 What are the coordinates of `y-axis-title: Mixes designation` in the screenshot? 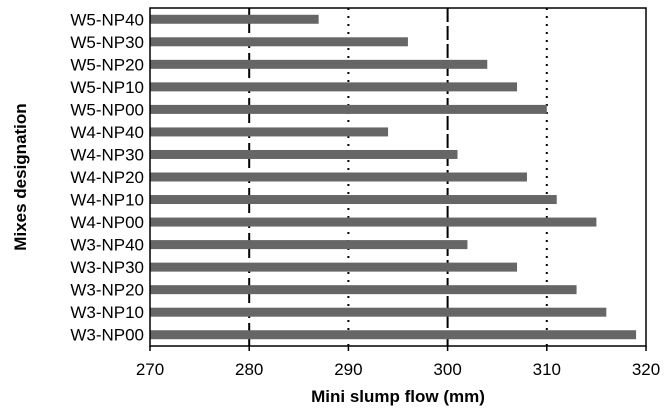 It's located at (20, 176).